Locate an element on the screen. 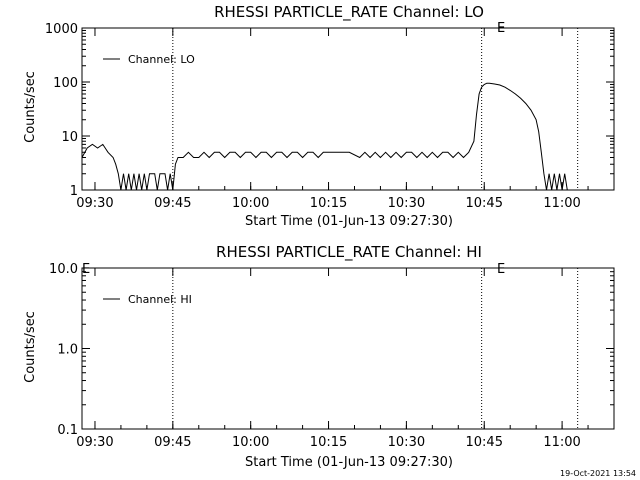  chart-title-lo: RHESSI PARTICLE_RATE Channel: LO is located at coordinates (349, 12).